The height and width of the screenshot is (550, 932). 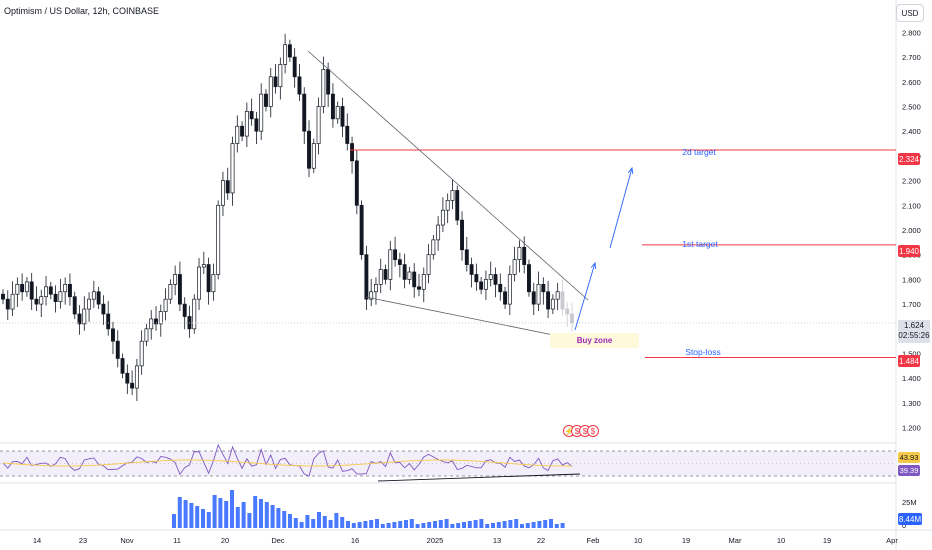 What do you see at coordinates (911, 403) in the screenshot?
I see `y-tick-label: 1.300` at bounding box center [911, 403].